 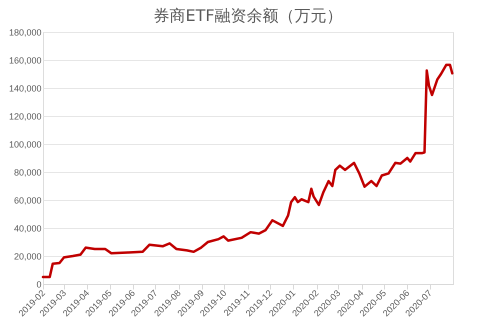 I want to click on y-tick-label: 120,000, so click(x=25, y=117).